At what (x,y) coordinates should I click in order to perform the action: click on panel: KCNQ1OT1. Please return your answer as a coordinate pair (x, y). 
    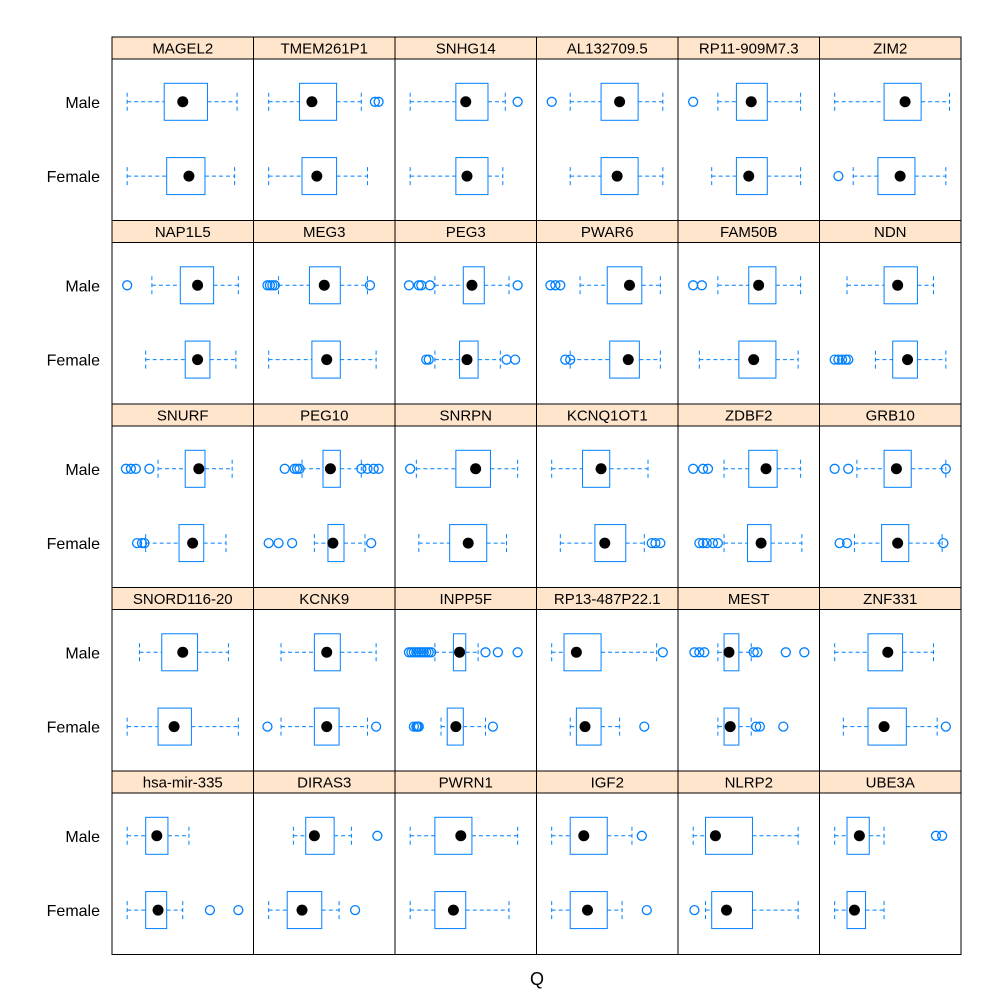
    Looking at the image, I should click on (607, 495).